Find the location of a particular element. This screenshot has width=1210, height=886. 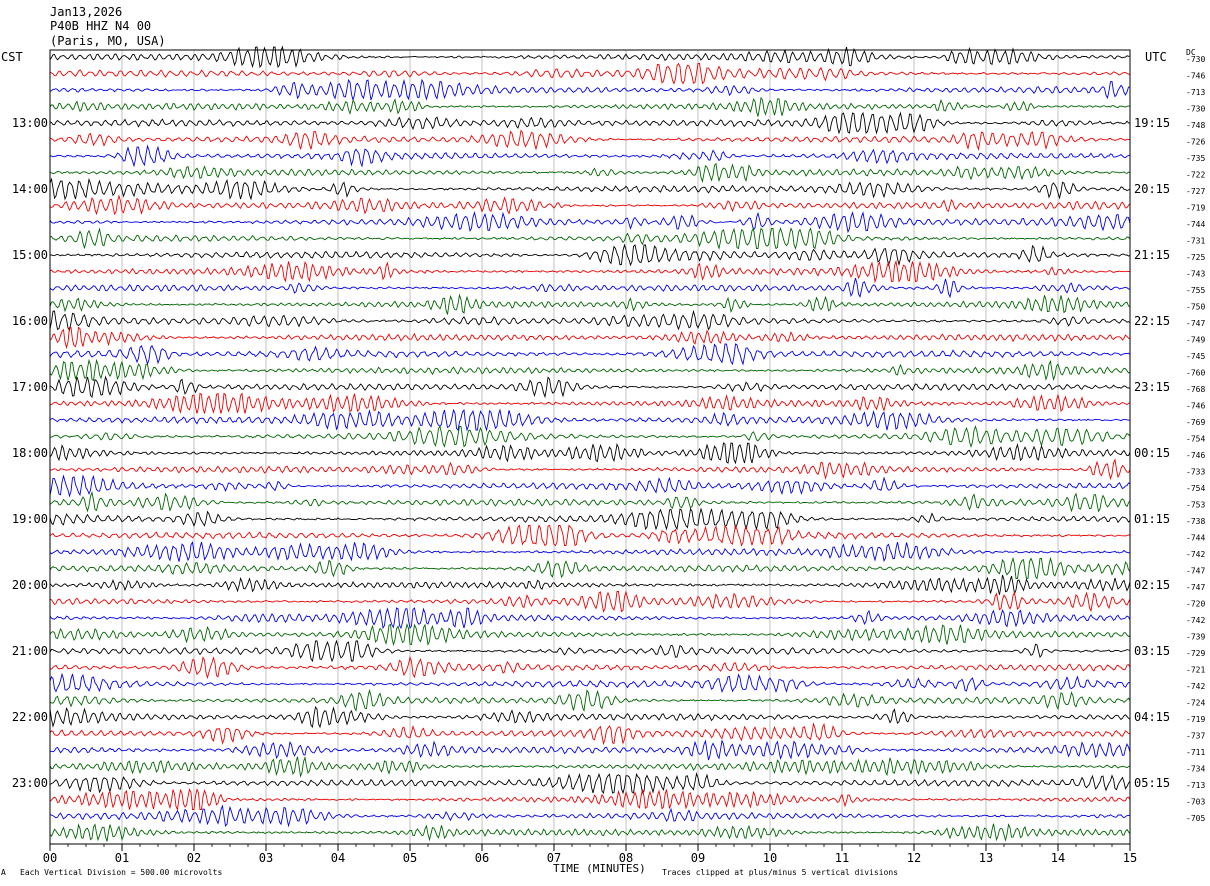

x-tick-label: 02 is located at coordinates (194, 858).